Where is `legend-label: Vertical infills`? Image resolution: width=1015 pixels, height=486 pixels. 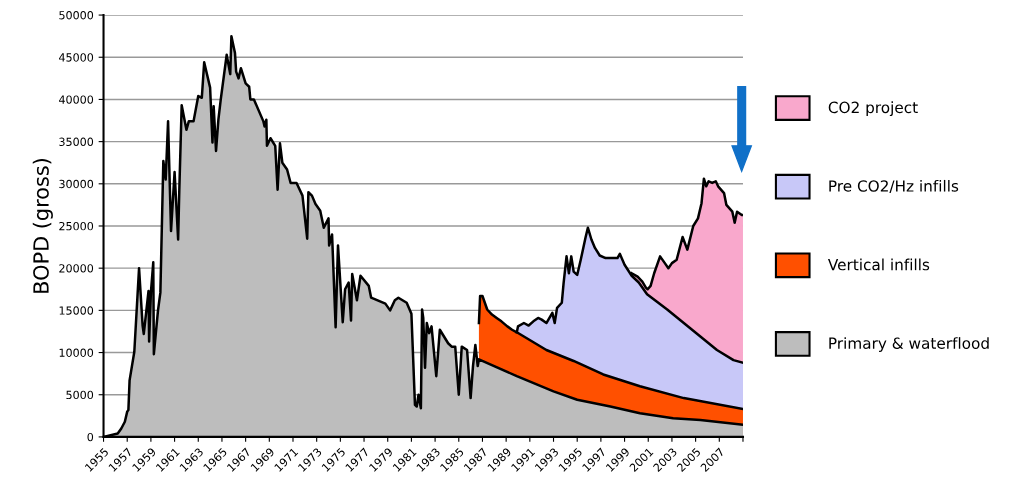
legend-label: Vertical infills is located at coordinates (878, 264).